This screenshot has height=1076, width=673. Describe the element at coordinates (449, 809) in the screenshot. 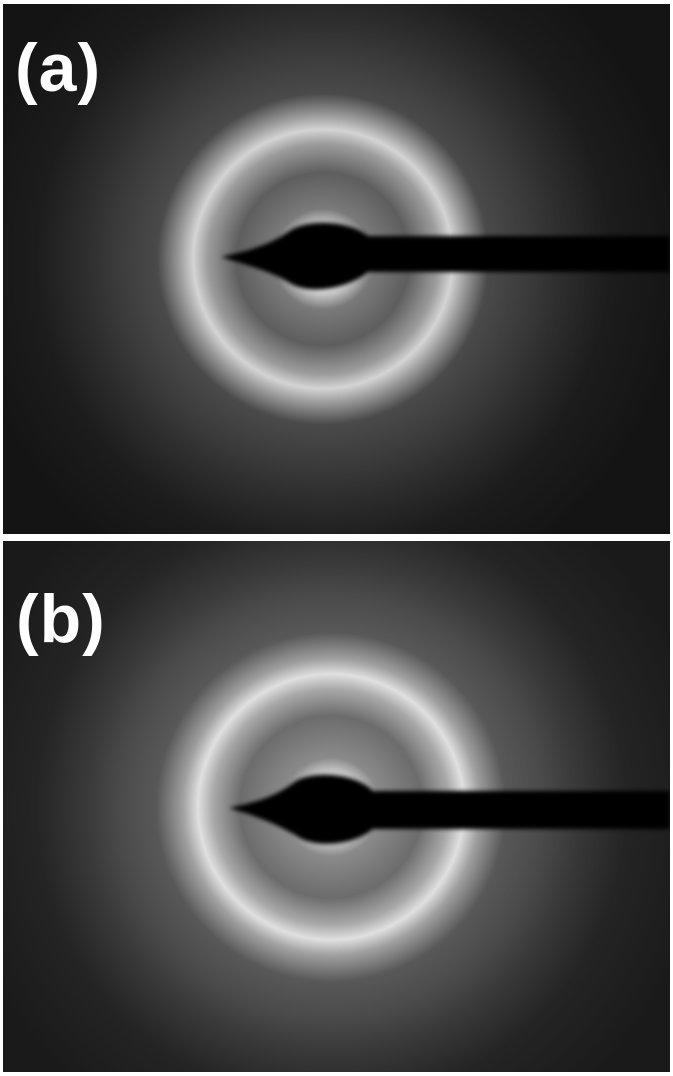

I see `beam-stop-b` at that location.